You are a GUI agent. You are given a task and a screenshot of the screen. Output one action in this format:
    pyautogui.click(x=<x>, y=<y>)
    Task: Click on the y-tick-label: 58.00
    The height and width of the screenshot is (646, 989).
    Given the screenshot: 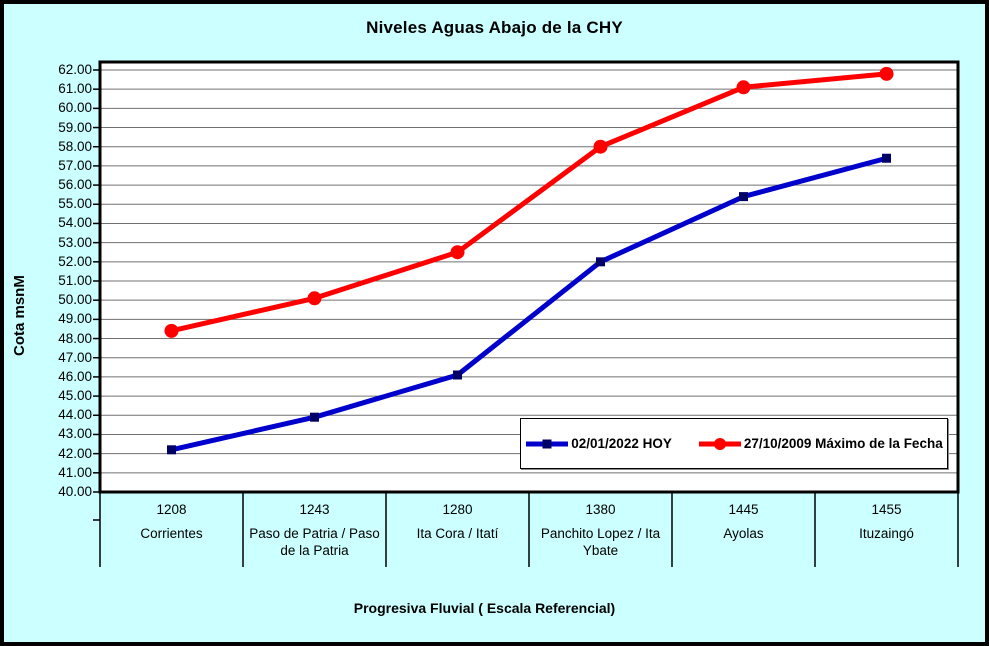 What is the action you would take?
    pyautogui.click(x=75, y=146)
    